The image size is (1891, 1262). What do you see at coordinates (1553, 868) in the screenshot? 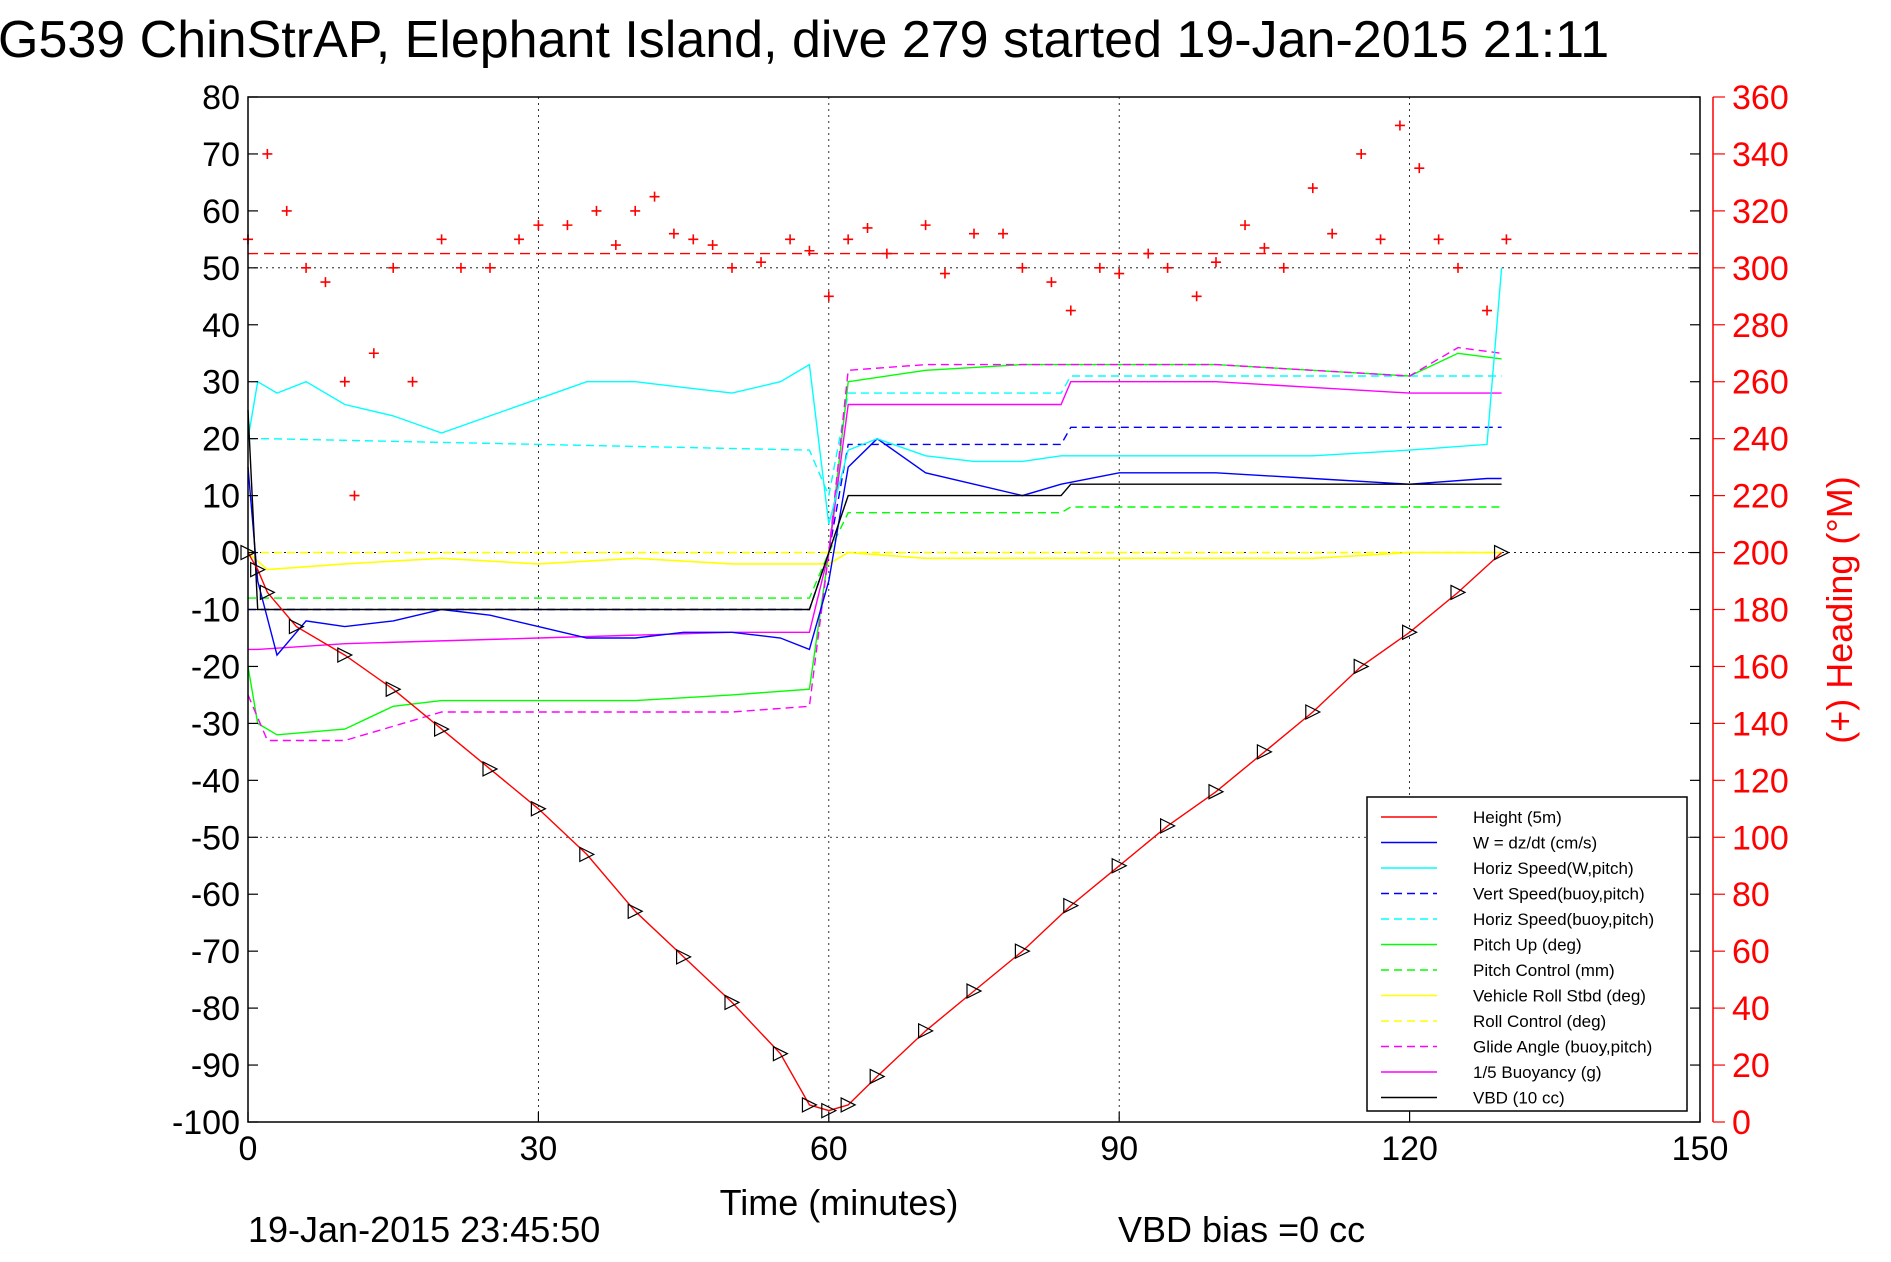
I see `legend-label: Horiz Speed(W,pitch)` at bounding box center [1553, 868].